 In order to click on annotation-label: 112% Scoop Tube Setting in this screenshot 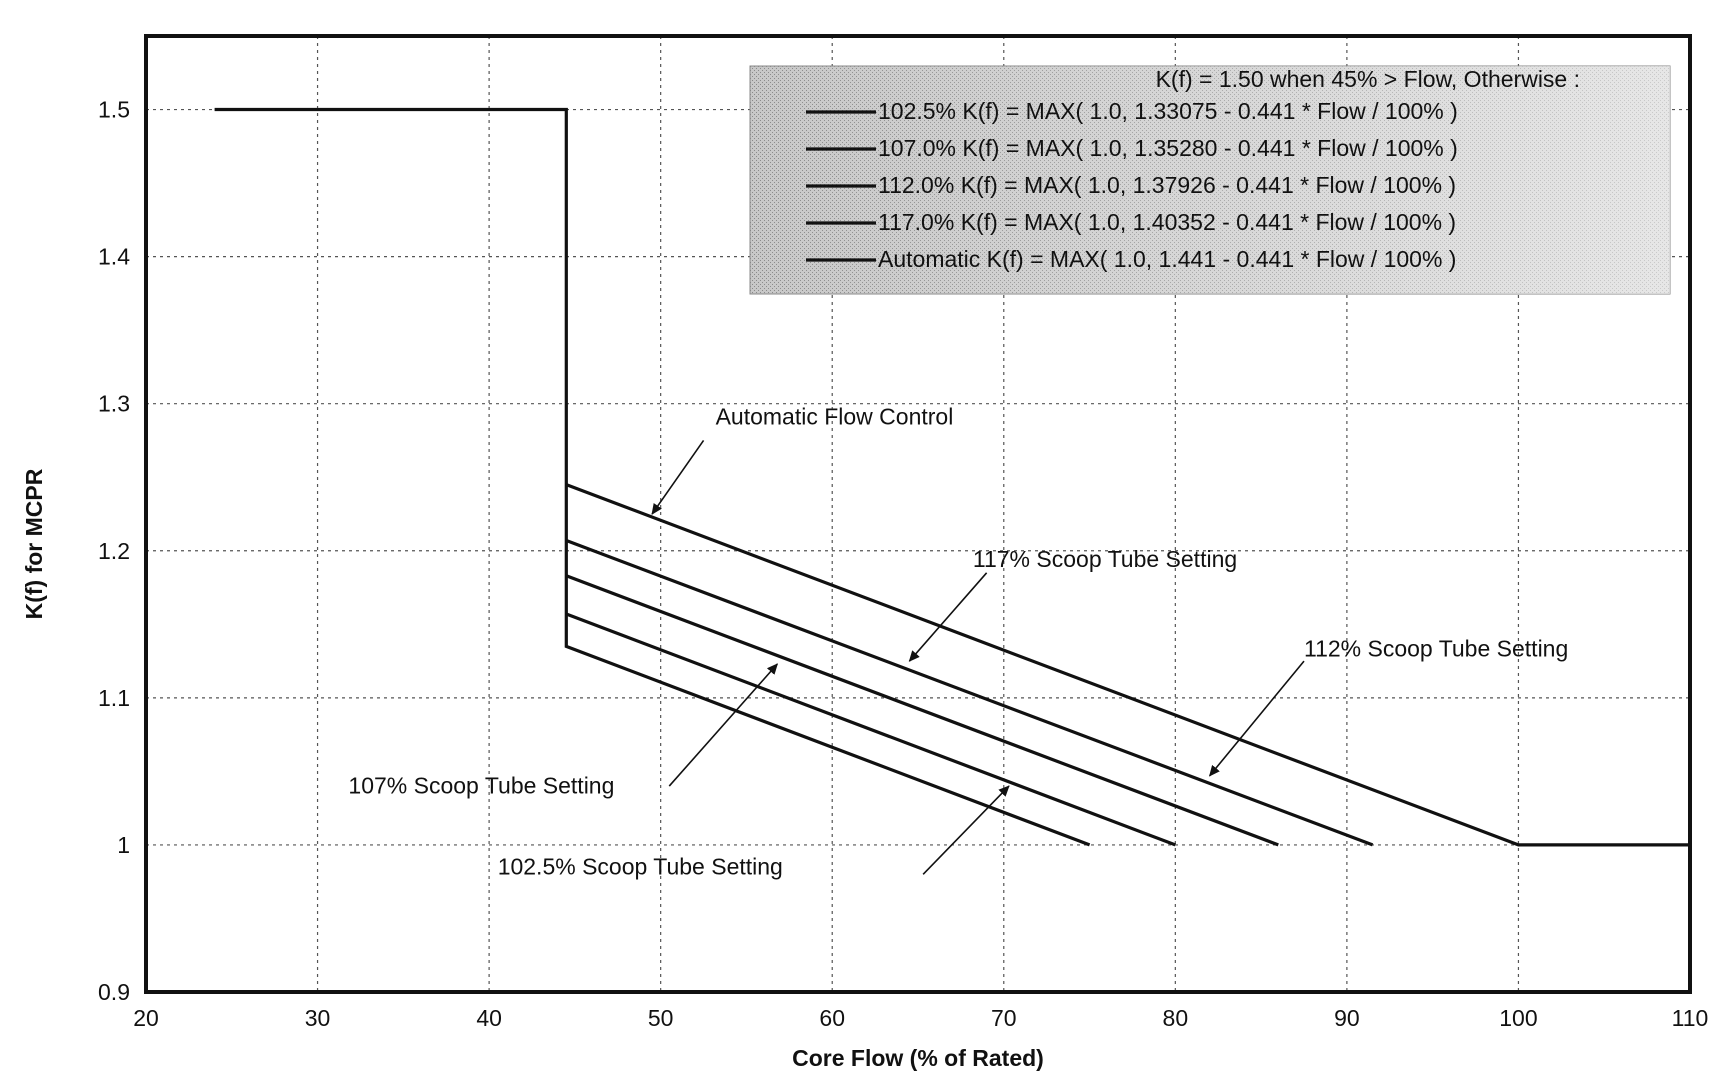, I will do `click(1436, 649)`.